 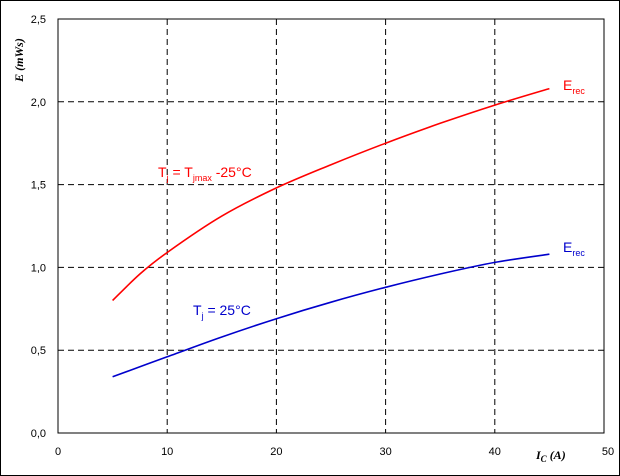 I want to click on x-tick-label: 10, so click(x=167, y=452).